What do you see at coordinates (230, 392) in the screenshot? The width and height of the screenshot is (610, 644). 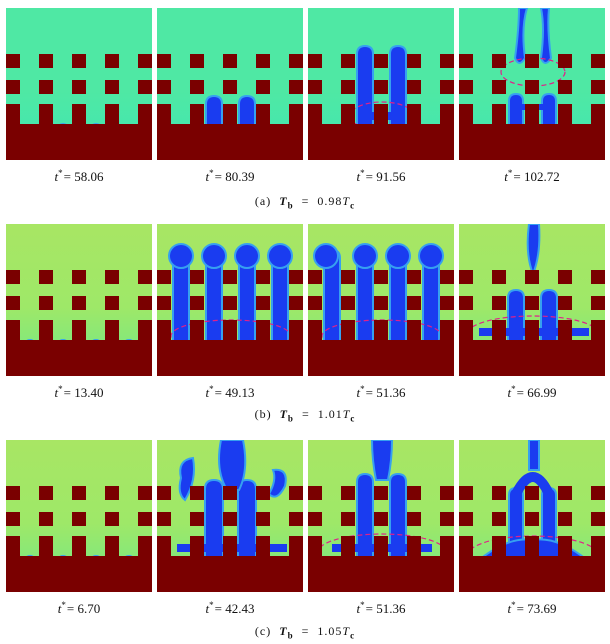 I see `time-label: t*= 49.13` at bounding box center [230, 392].